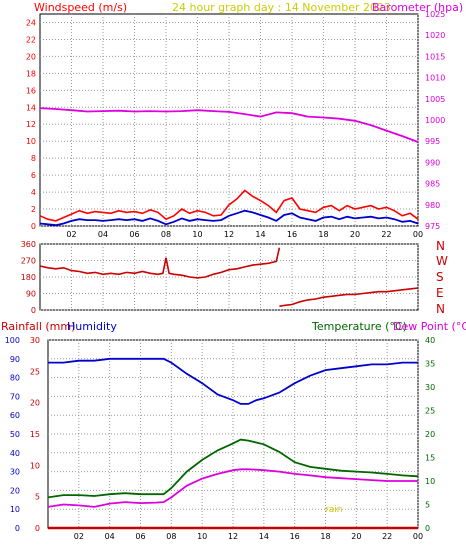 The image size is (466, 555). What do you see at coordinates (171, 536) in the screenshot?
I see `bottom-time-tick-label: 08` at bounding box center [171, 536].